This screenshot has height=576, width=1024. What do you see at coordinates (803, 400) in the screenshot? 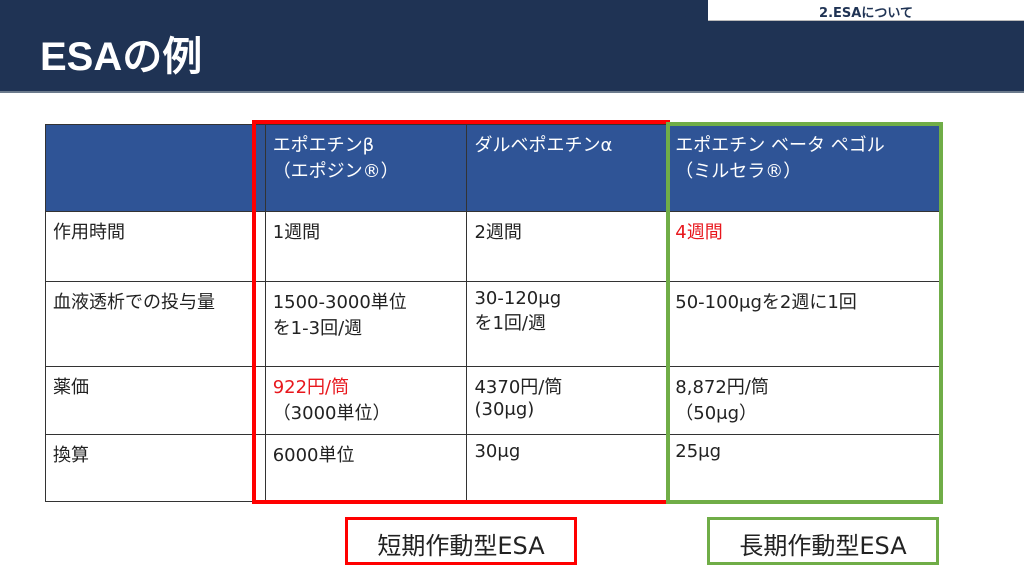
I see `table-cell: 8,872円/筒 （50μg）` at bounding box center [803, 400].